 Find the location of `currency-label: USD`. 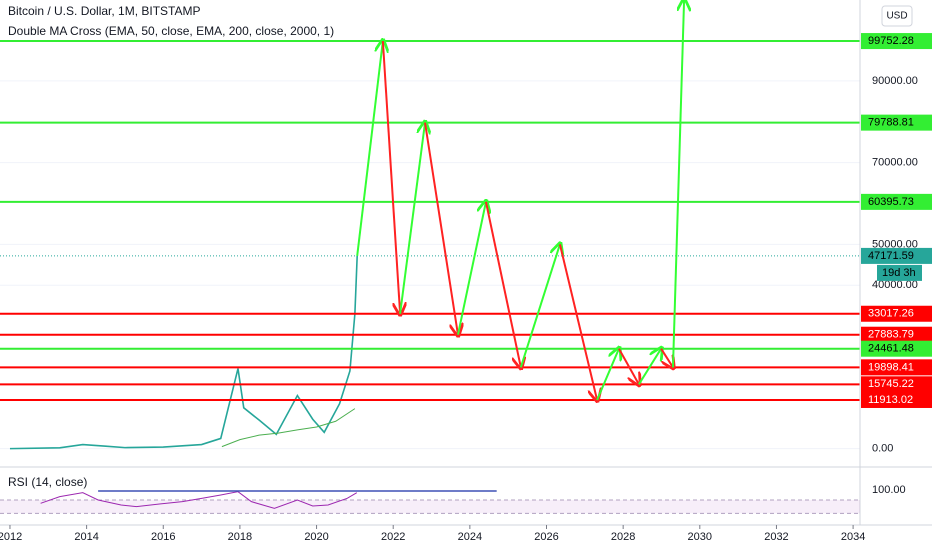

currency-label: USD is located at coordinates (896, 16).